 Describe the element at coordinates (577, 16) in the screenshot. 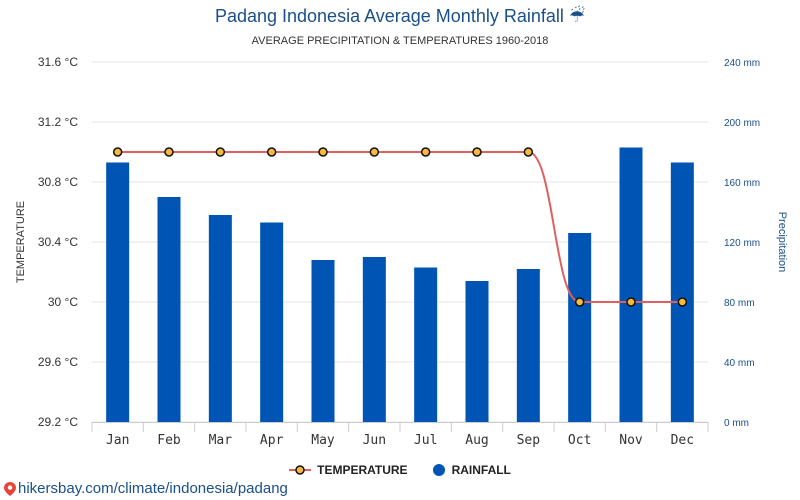

I see `umbrella-rain-icon: ☔` at that location.